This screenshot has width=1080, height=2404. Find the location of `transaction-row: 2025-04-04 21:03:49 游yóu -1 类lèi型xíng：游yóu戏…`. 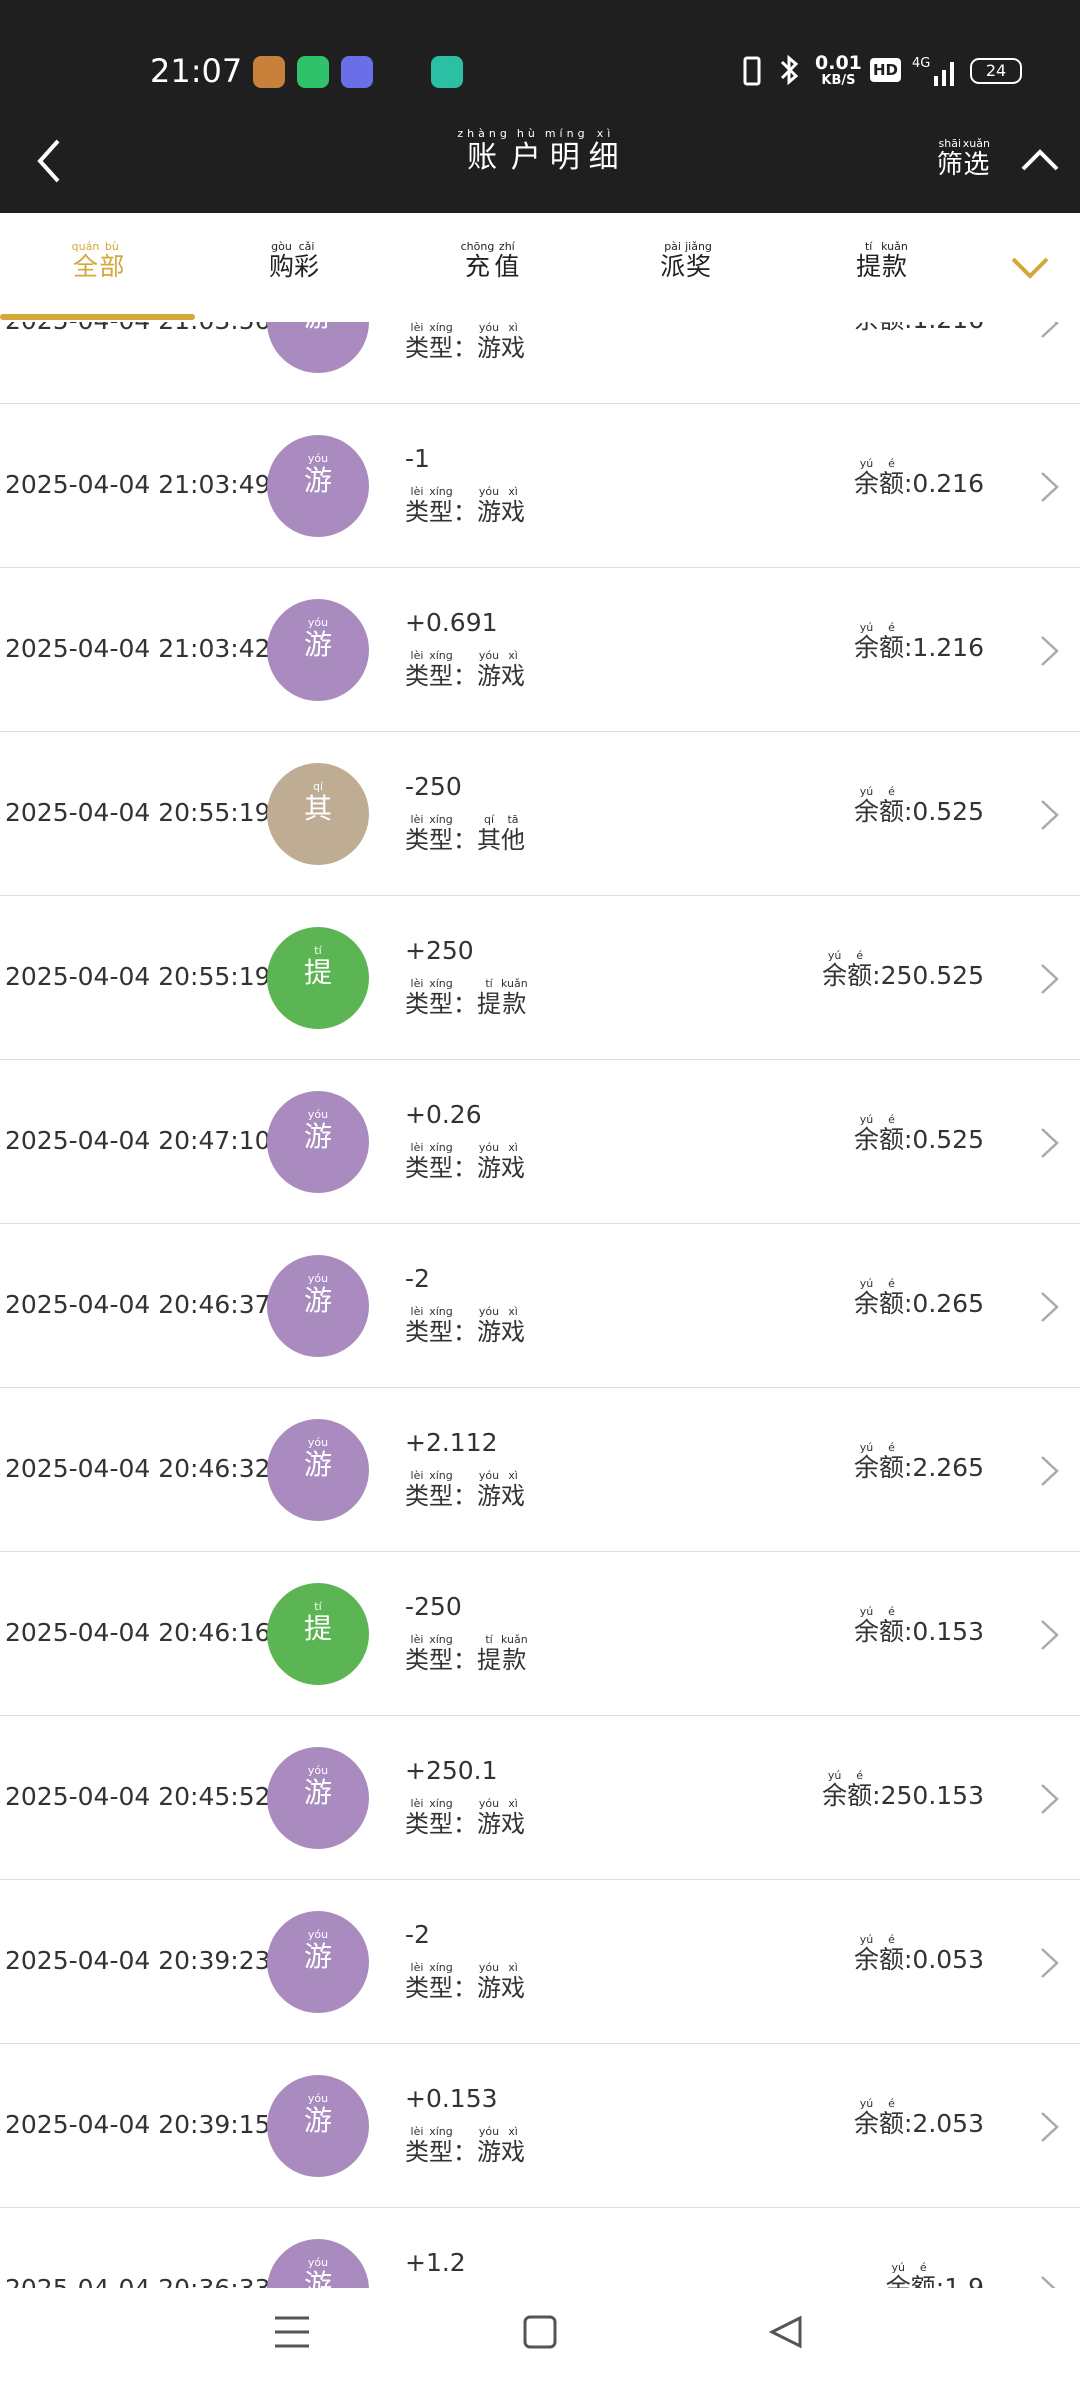

transaction-row: 2025-04-04 21:03:49 游yóu -1 类lèi型xíng：游yóu戏… is located at coordinates (540, 486).